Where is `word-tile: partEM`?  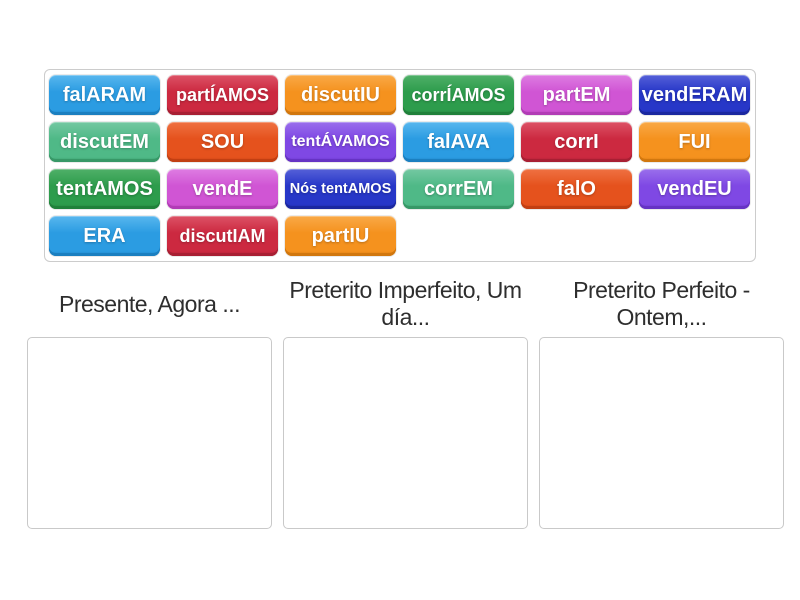 word-tile: partEM is located at coordinates (576, 95).